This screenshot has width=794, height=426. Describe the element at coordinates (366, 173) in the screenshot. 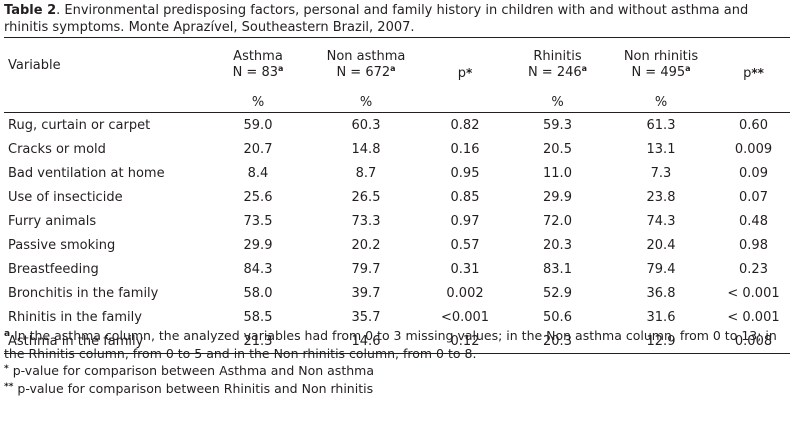

I see `cell-non-asthma: 8.7` at that location.